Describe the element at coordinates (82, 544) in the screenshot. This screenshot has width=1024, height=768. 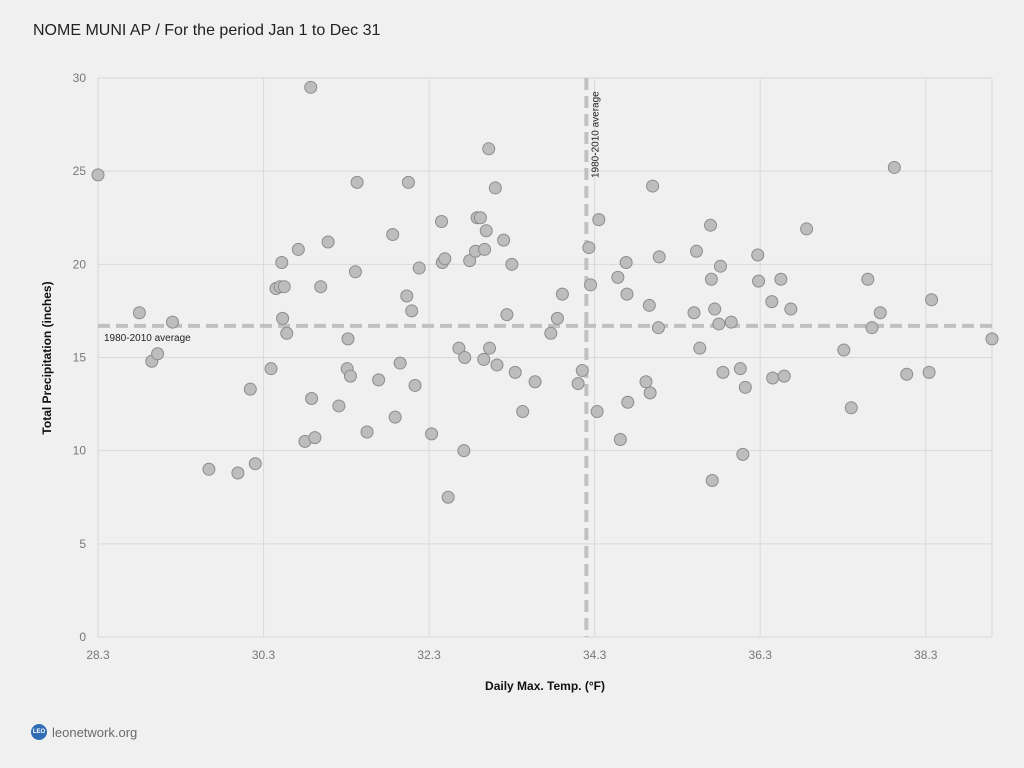
I see `y-tick-label: 5` at that location.